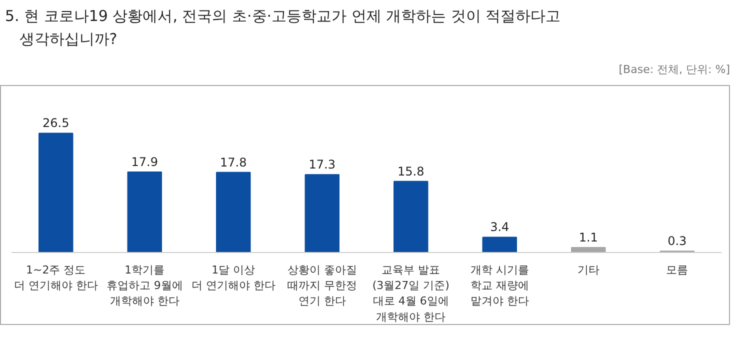 The width and height of the screenshot is (745, 350). I want to click on chart-subtitle: [Base: 전체, 단위: %], so click(674, 70).